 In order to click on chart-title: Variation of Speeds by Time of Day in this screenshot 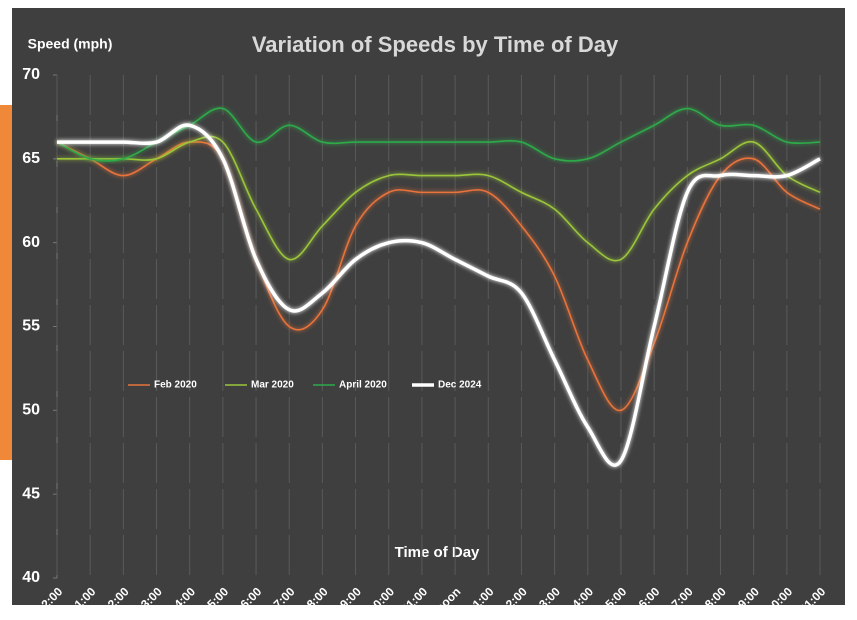, I will do `click(435, 44)`.